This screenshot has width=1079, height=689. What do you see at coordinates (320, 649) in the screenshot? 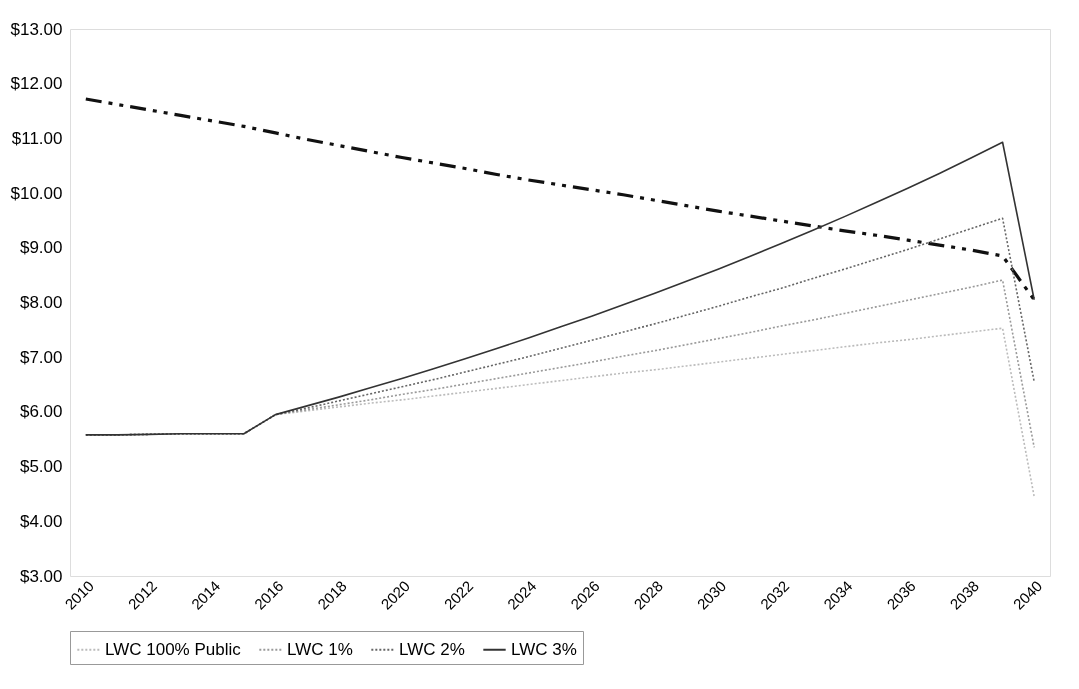
I see `legend-label: LWC 1%` at bounding box center [320, 649].